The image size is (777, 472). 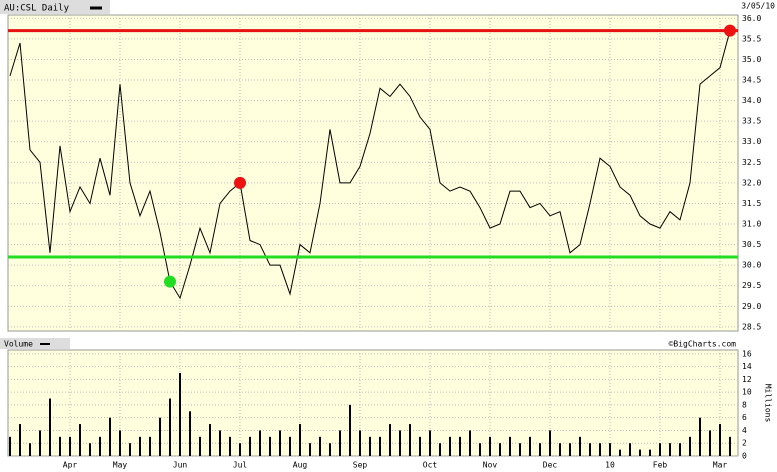 I want to click on date-label: 3/05/10, so click(x=758, y=6).